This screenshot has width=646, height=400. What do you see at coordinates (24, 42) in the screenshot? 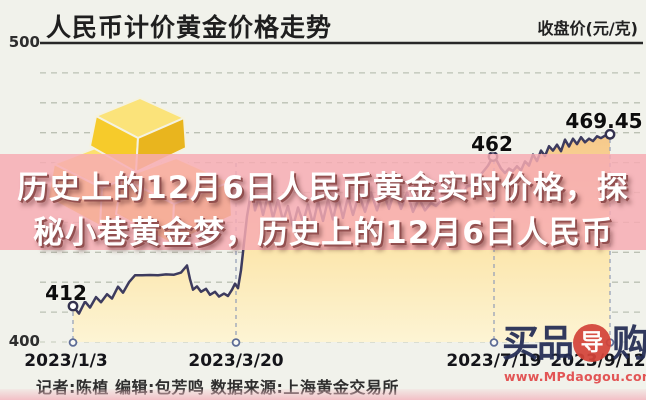
I see `y-axis-label-500: 500` at bounding box center [24, 42].